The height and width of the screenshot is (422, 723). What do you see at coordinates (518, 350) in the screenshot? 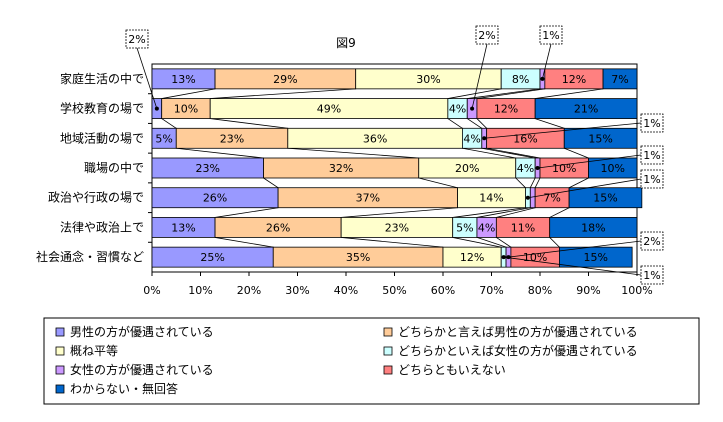
I see `legend-label: どちらかといえば女性の方が優遇されている` at bounding box center [518, 350].